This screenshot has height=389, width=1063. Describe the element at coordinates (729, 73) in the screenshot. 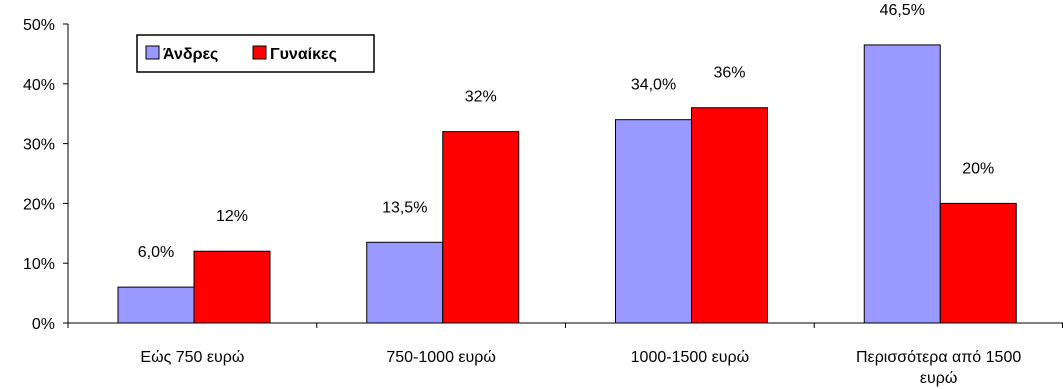

I see `data-label: 36%` at that location.